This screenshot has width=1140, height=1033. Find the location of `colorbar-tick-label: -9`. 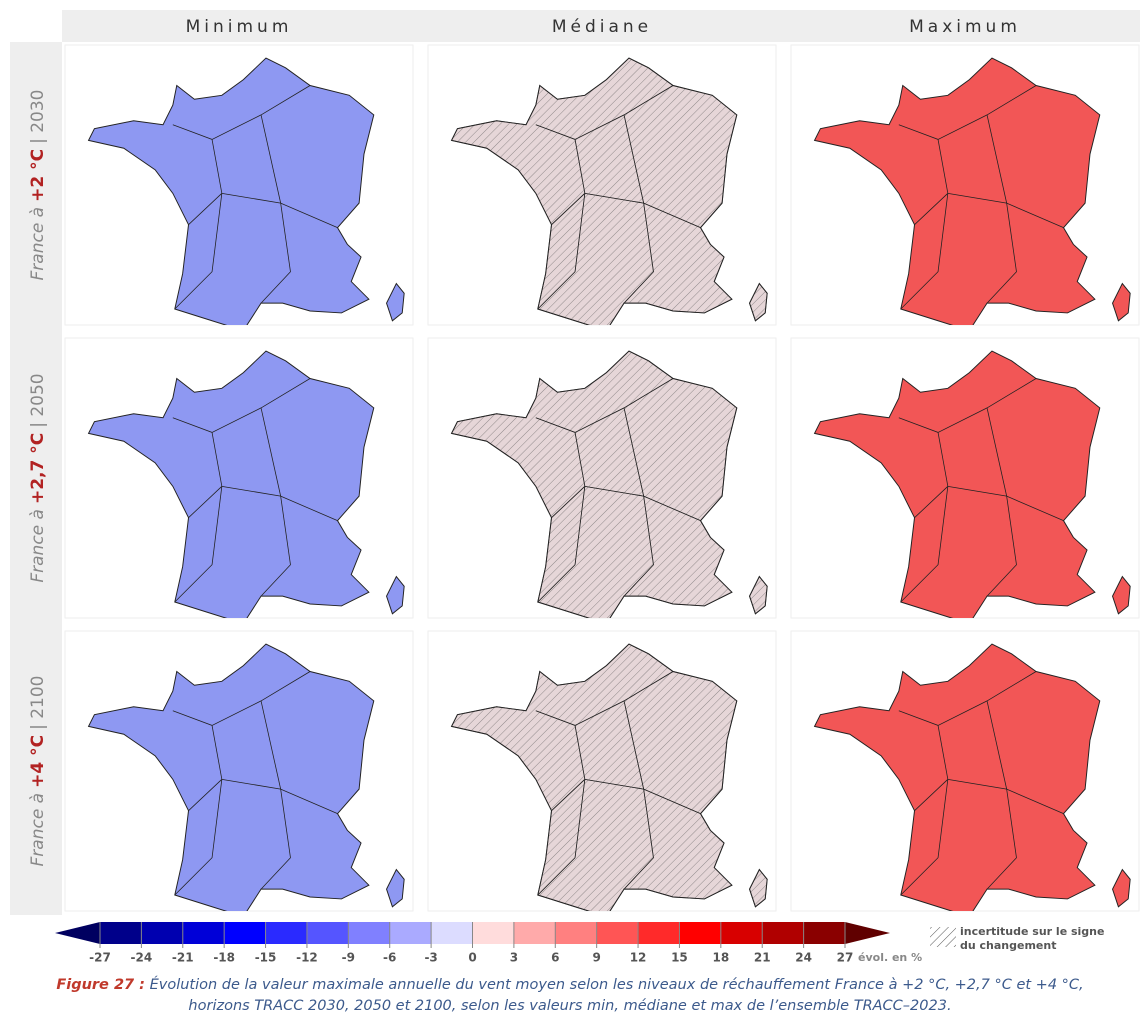

colorbar-tick-label: -9 is located at coordinates (348, 958).